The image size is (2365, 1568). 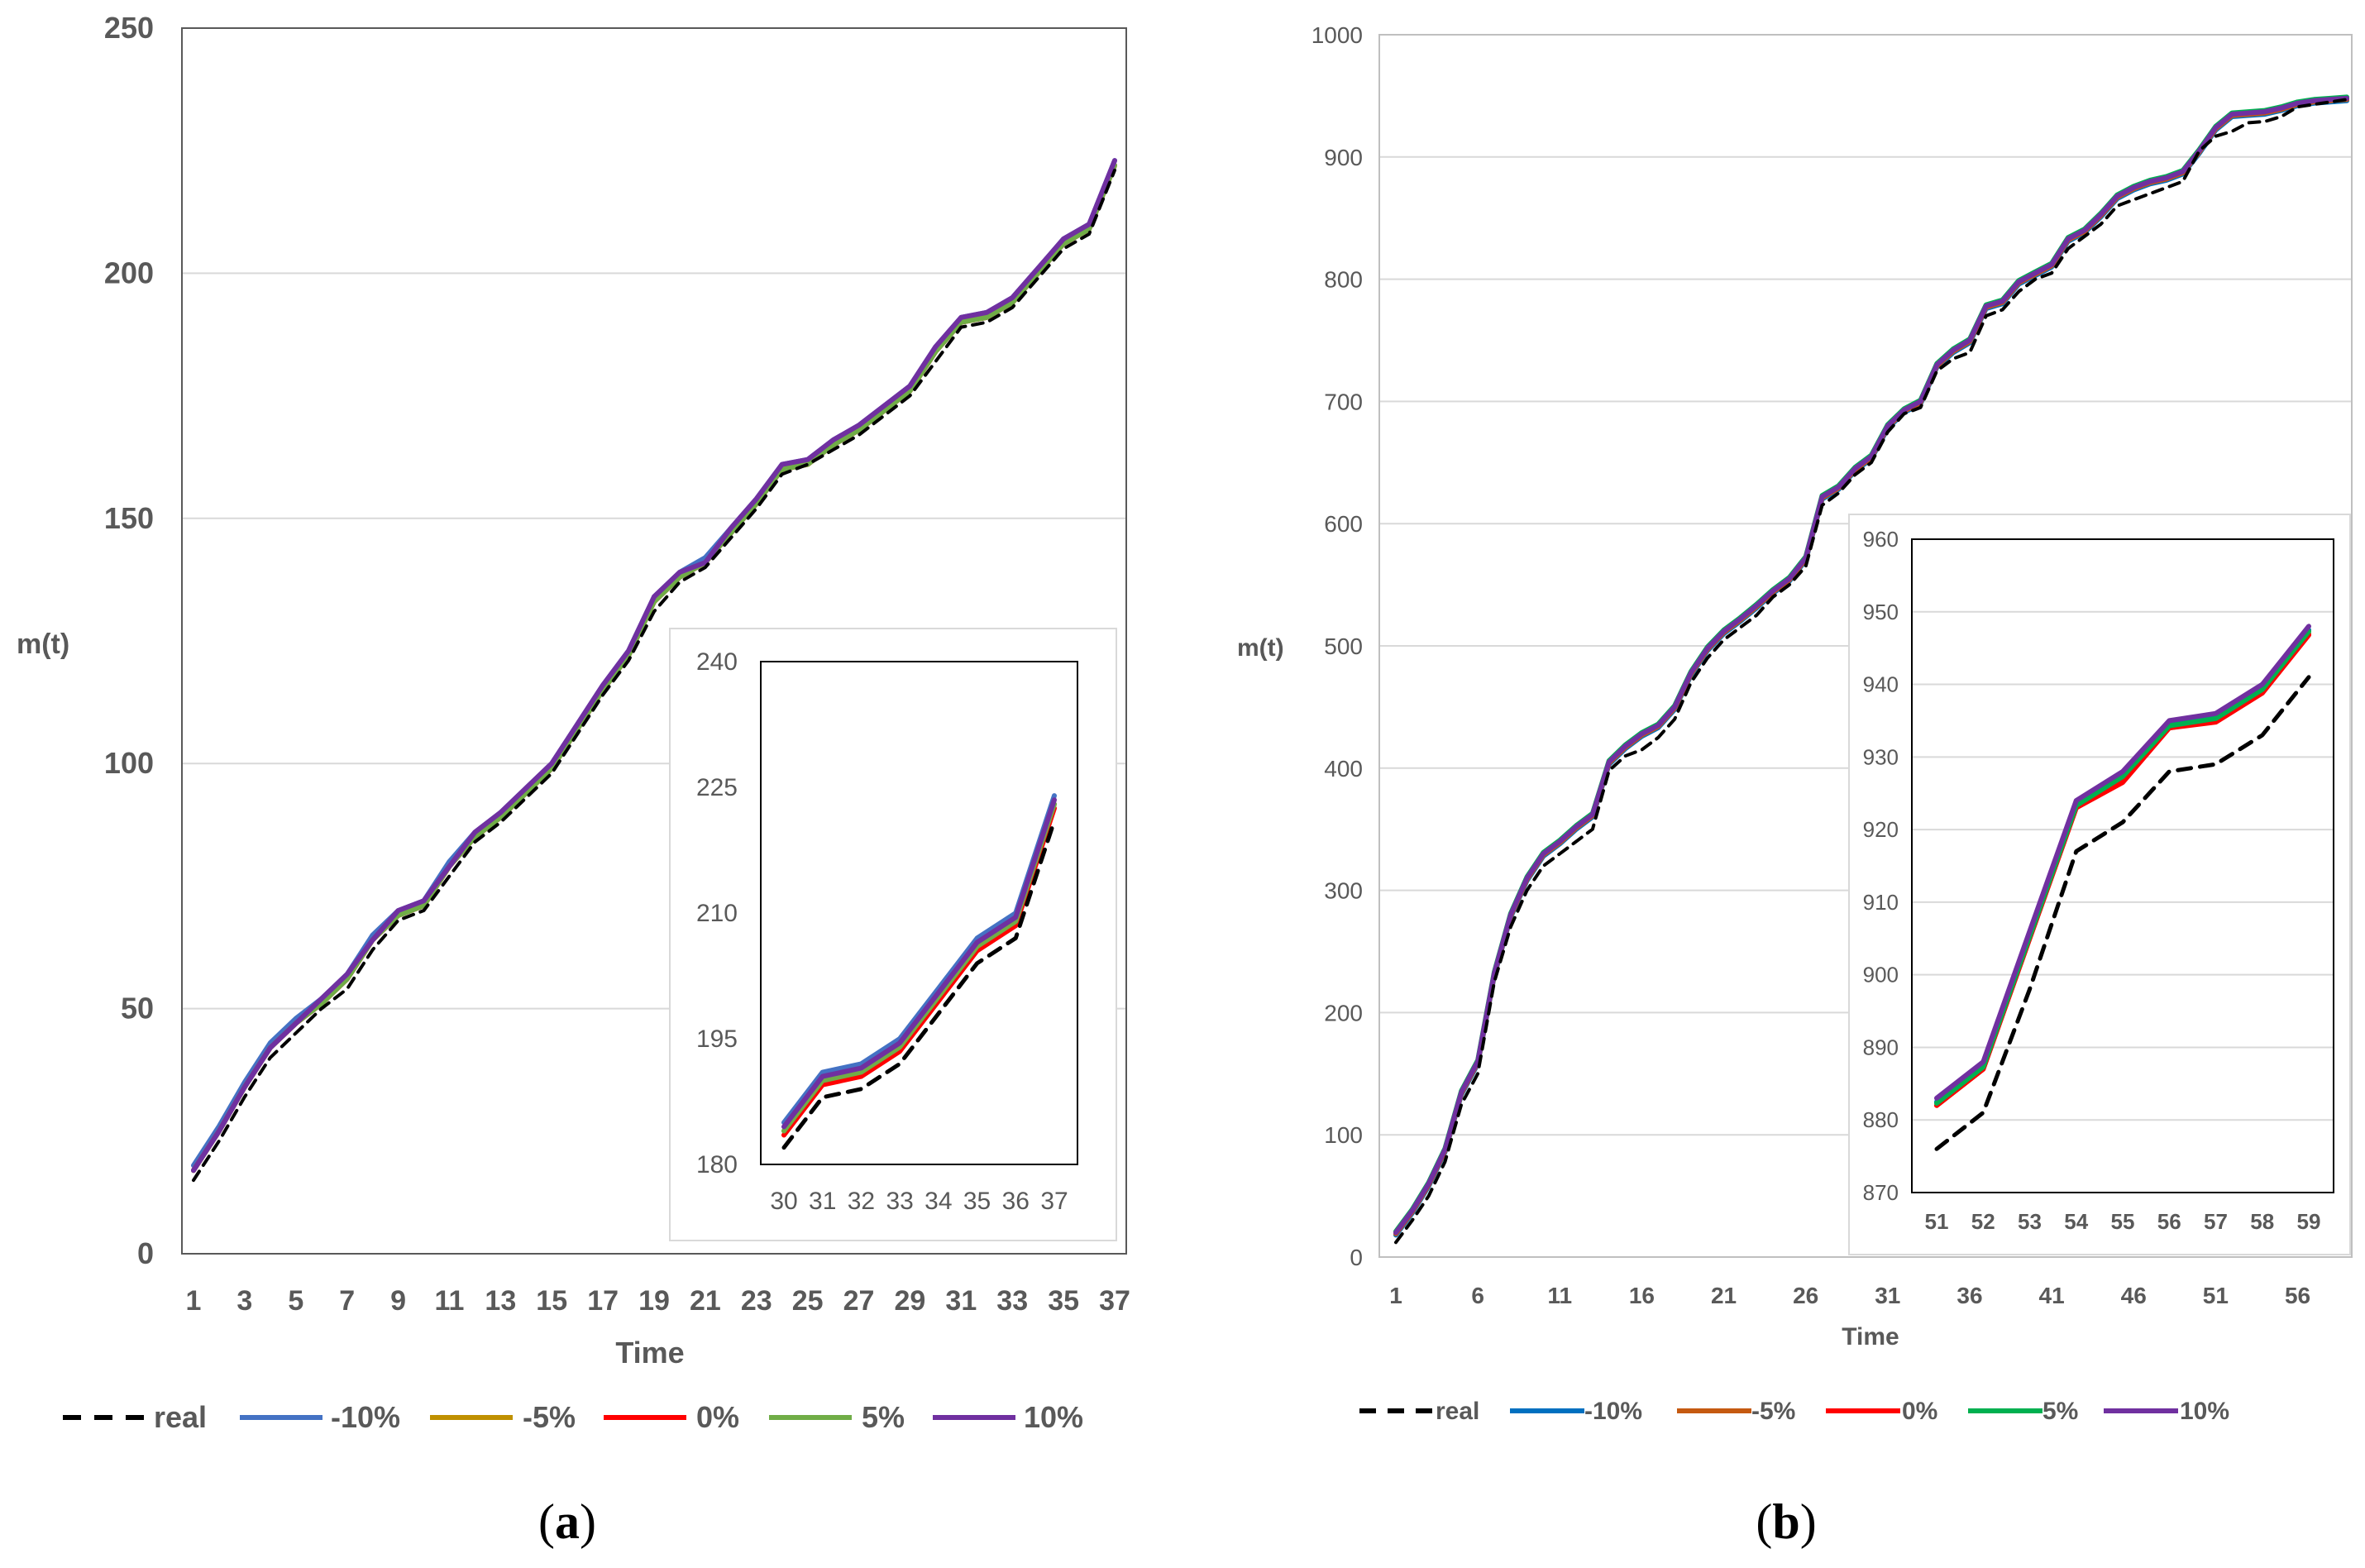 I want to click on panel-b-inset-x-tick: 53, so click(x=2030, y=1221).